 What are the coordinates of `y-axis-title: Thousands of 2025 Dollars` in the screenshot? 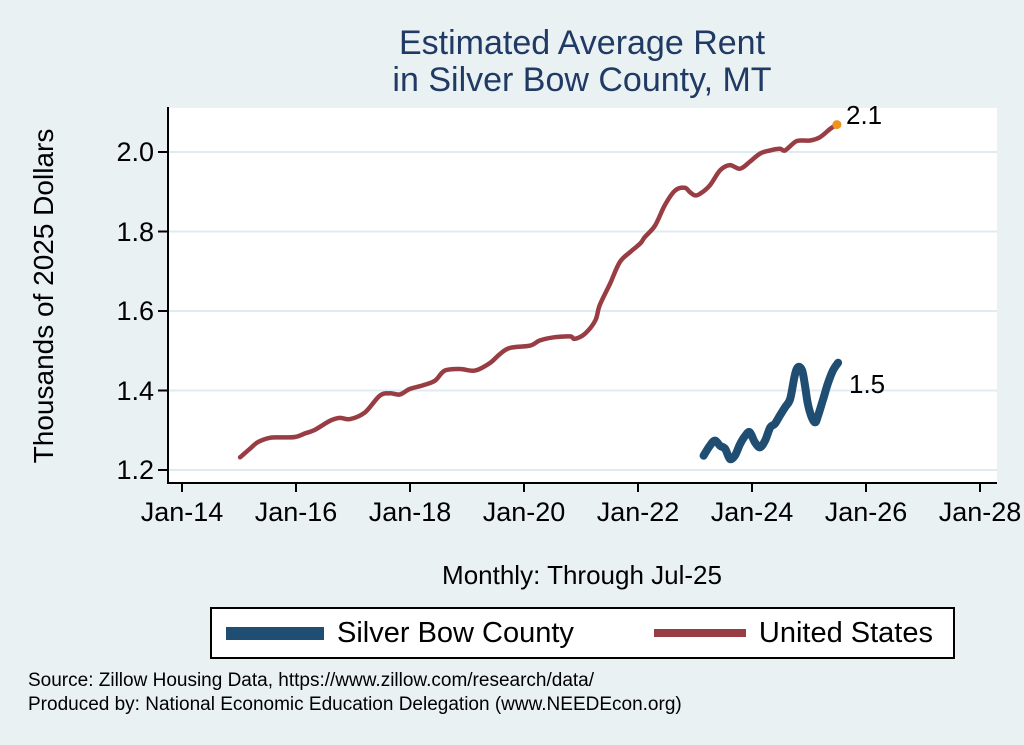 It's located at (43, 296).